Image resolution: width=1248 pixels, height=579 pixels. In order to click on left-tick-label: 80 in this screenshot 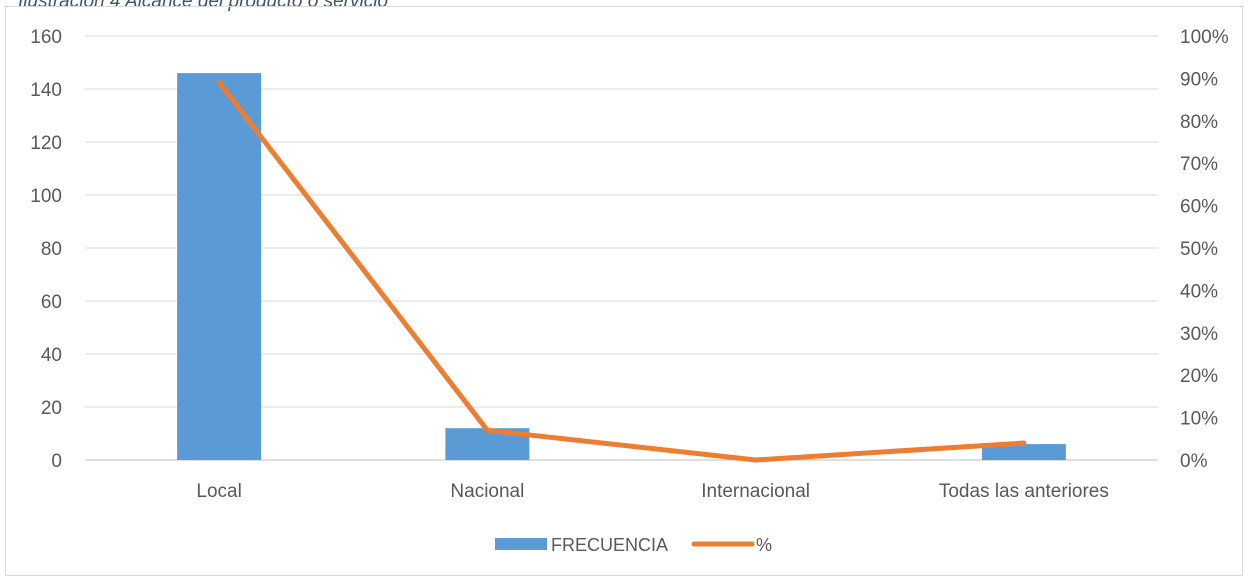, I will do `click(51, 249)`.